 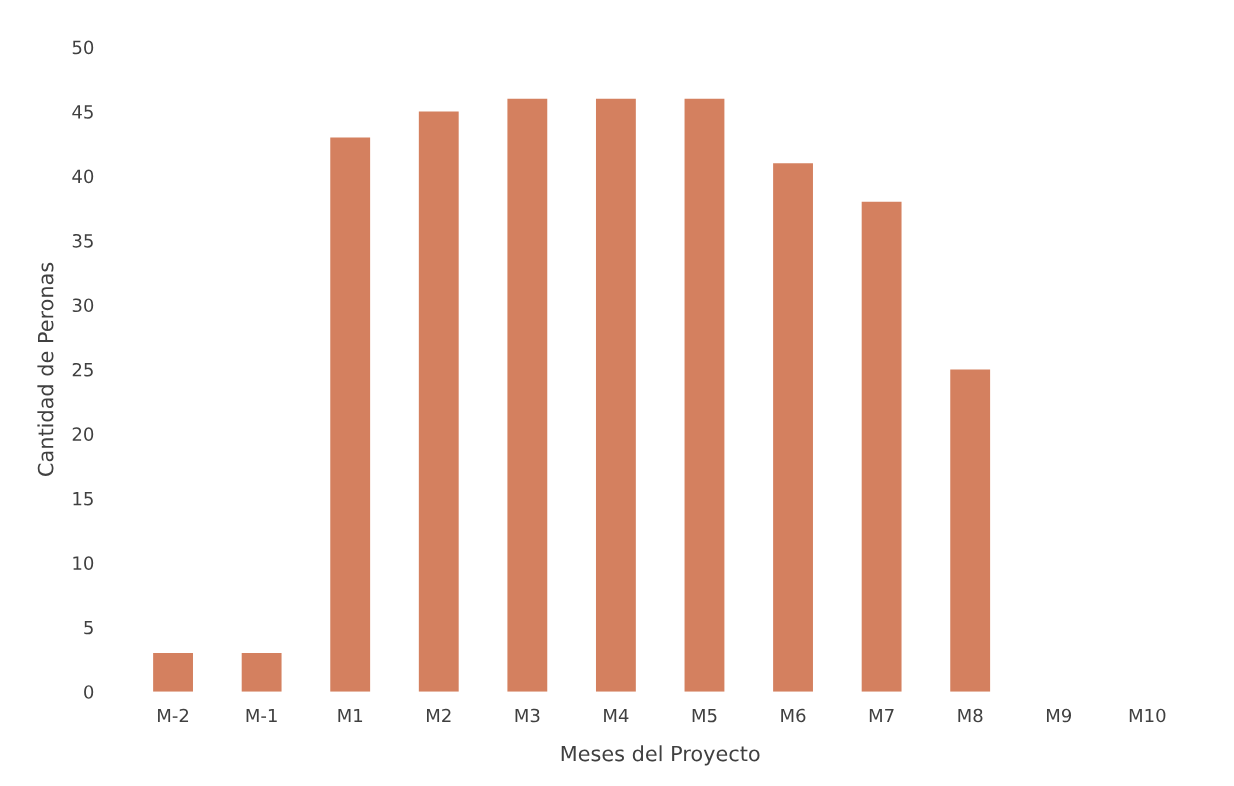 What do you see at coordinates (82, 369) in the screenshot?
I see `y-tick-label: 25` at bounding box center [82, 369].